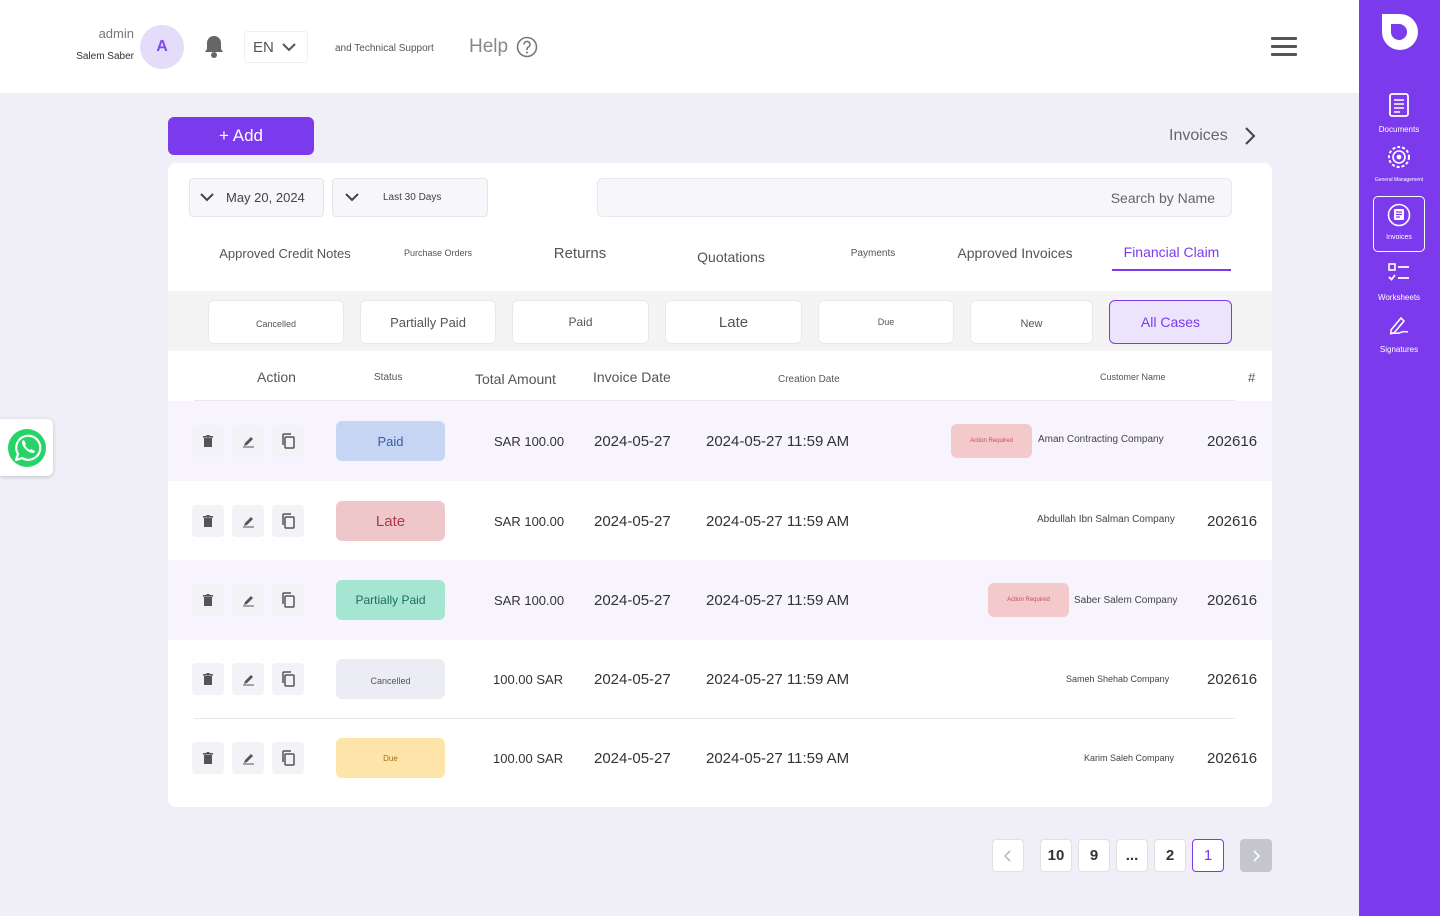 The width and height of the screenshot is (1440, 916). I want to click on help-link: Help, so click(503, 47).